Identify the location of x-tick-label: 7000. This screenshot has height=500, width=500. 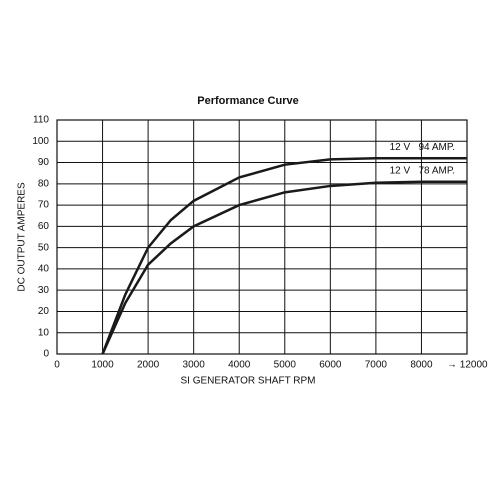
(376, 365).